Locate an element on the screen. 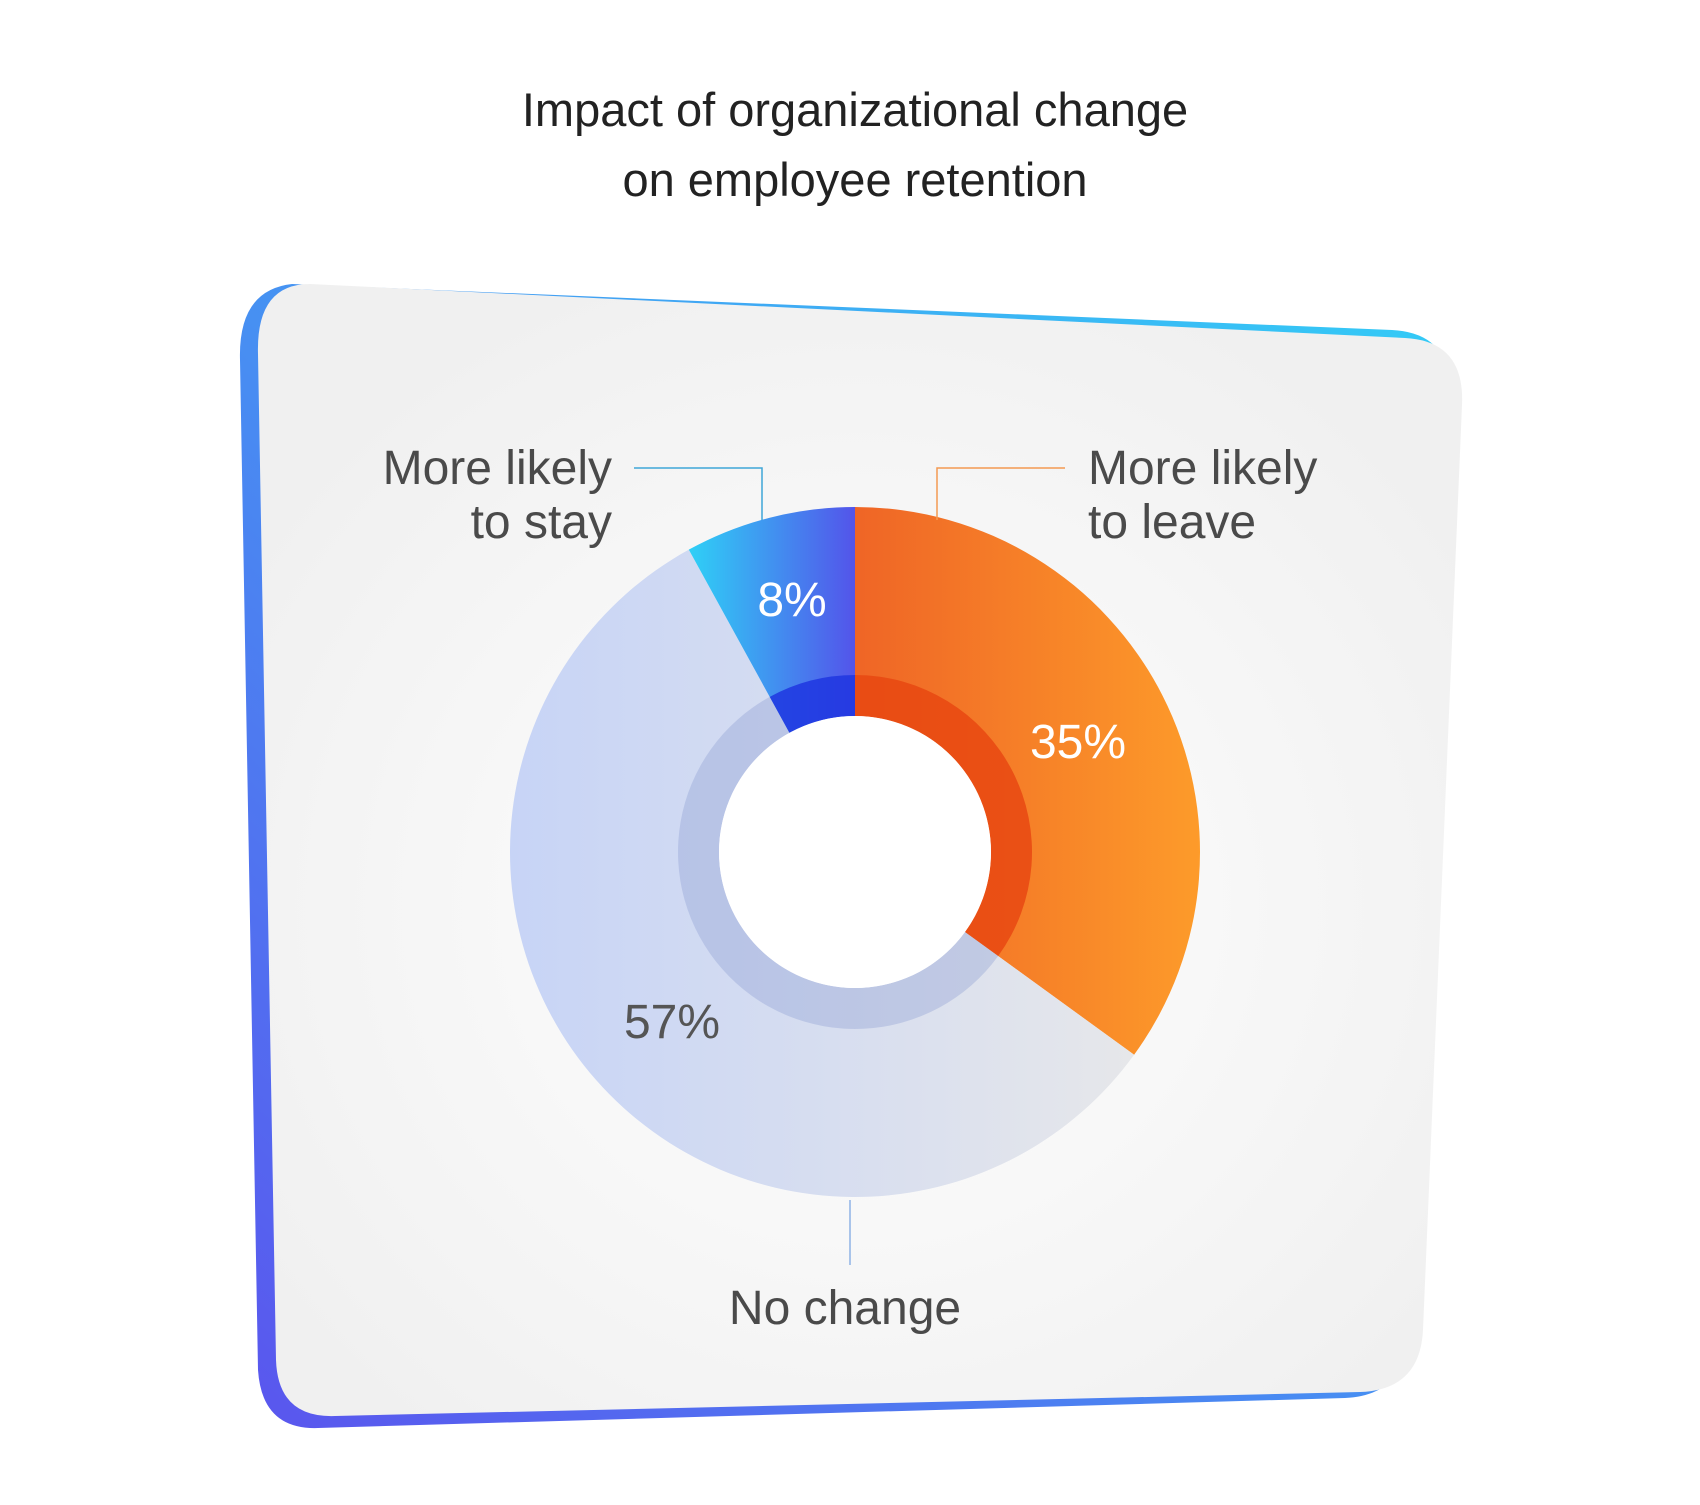 This screenshot has height=1505, width=1700. slice-inner-leave is located at coordinates (943, 816).